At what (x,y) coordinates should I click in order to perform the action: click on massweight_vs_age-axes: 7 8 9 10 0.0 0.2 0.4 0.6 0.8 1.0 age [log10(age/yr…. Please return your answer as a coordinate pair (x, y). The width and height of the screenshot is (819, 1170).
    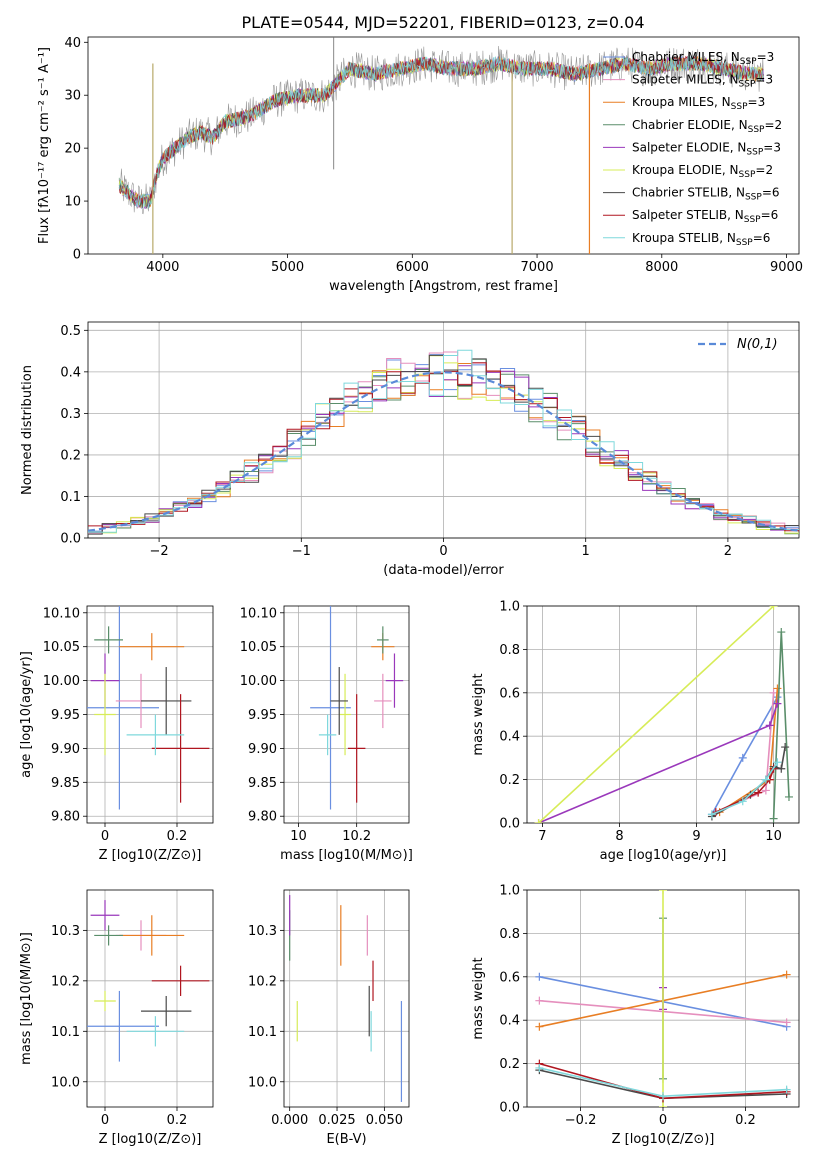
    Looking at the image, I should click on (635, 731).